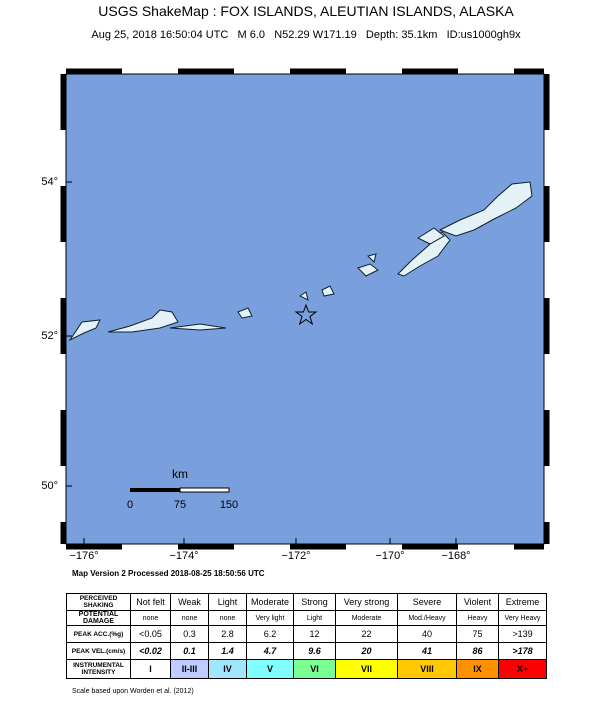 This screenshot has height=720, width=612. I want to click on row-label: POTENTIAL DAMAGE, so click(98, 618).